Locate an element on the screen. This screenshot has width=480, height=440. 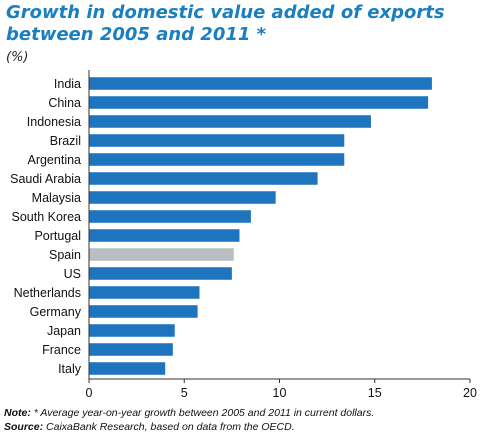
bar-spain is located at coordinates (161, 254).